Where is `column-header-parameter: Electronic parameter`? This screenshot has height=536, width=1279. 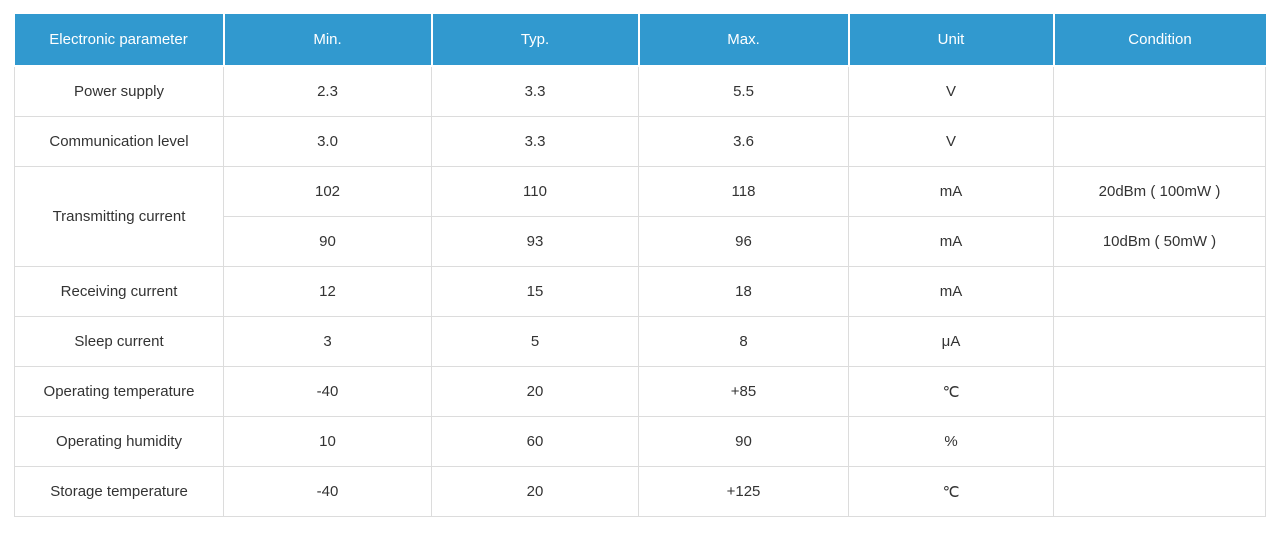 column-header-parameter: Electronic parameter is located at coordinates (119, 40).